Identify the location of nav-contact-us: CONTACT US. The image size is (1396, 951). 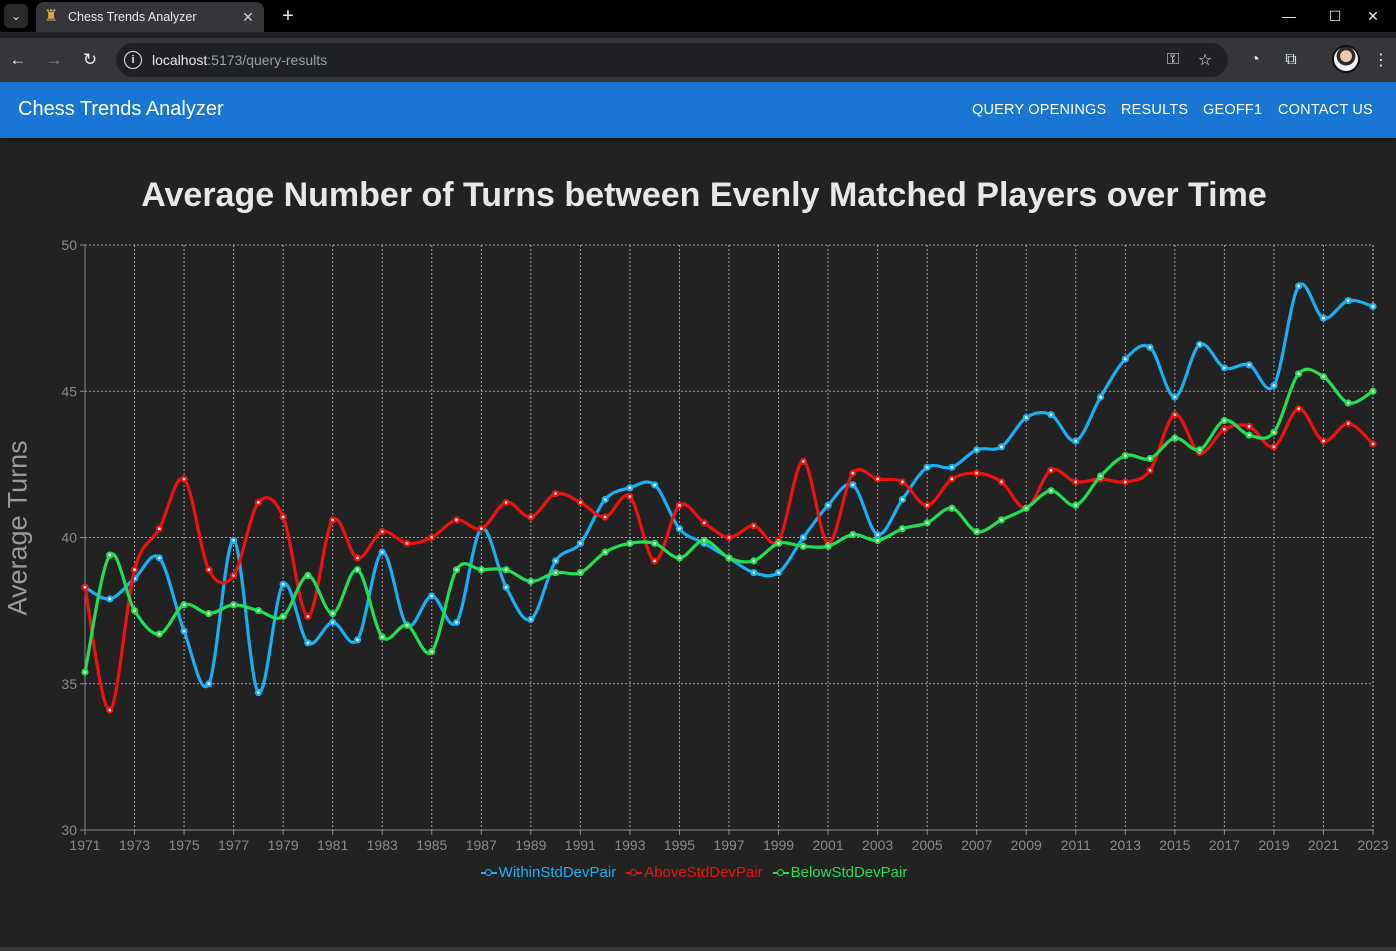
(1325, 110).